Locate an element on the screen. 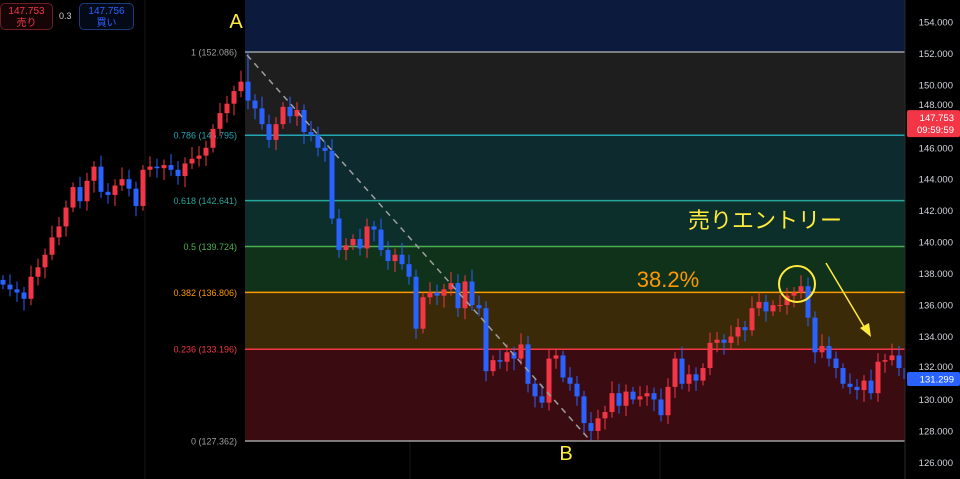 This screenshot has height=479, width=960. y-tick-label: 138.000 is located at coordinates (936, 274).